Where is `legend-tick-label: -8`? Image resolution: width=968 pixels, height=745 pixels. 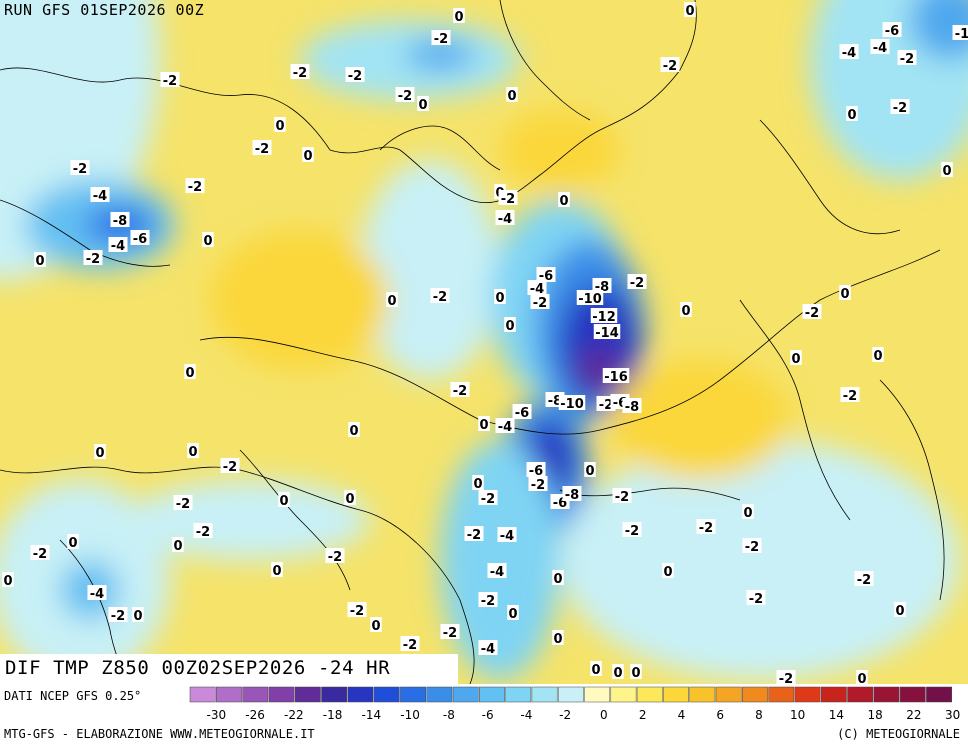
legend-tick-label: -8 is located at coordinates (449, 715).